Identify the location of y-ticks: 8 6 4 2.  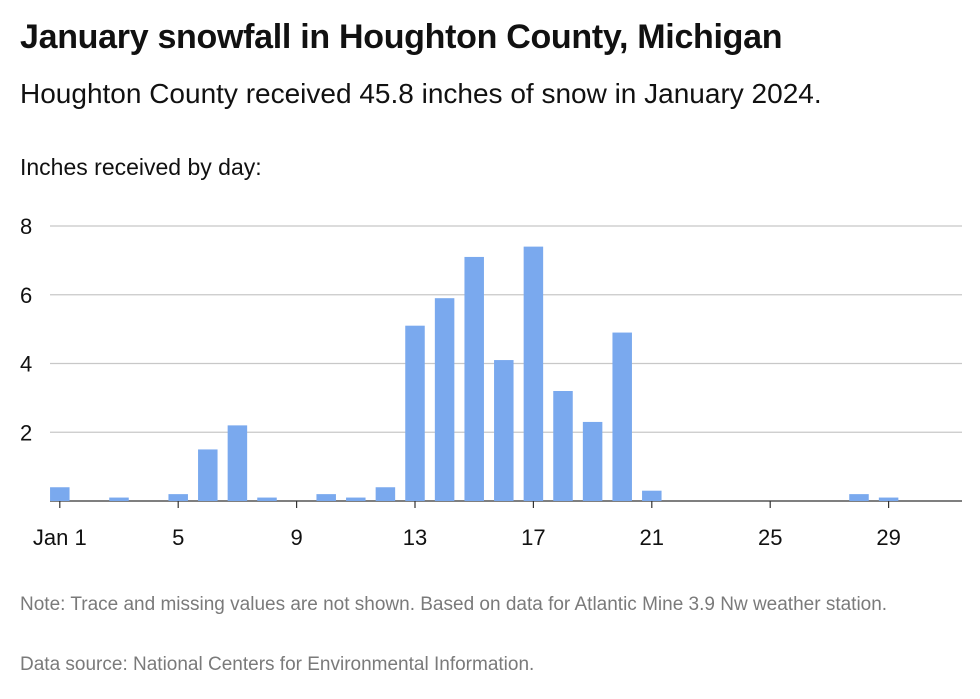
(26, 329).